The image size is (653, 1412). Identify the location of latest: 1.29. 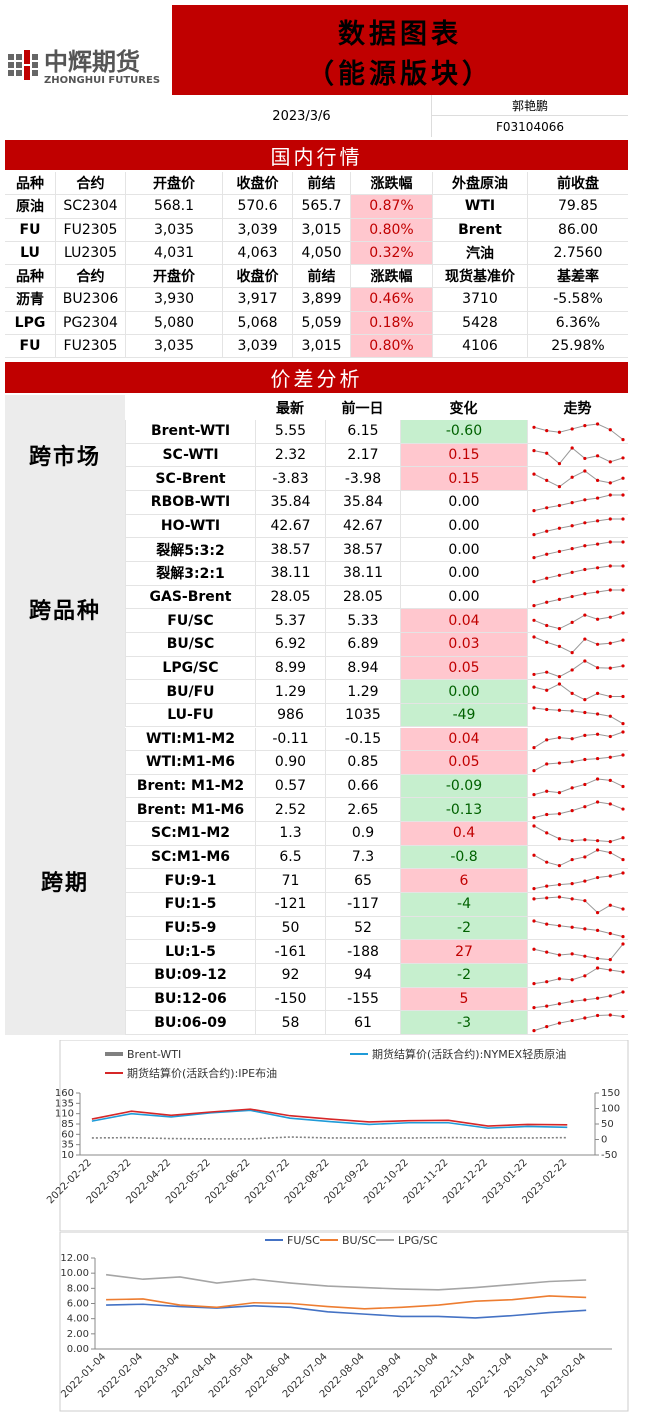
(290, 692).